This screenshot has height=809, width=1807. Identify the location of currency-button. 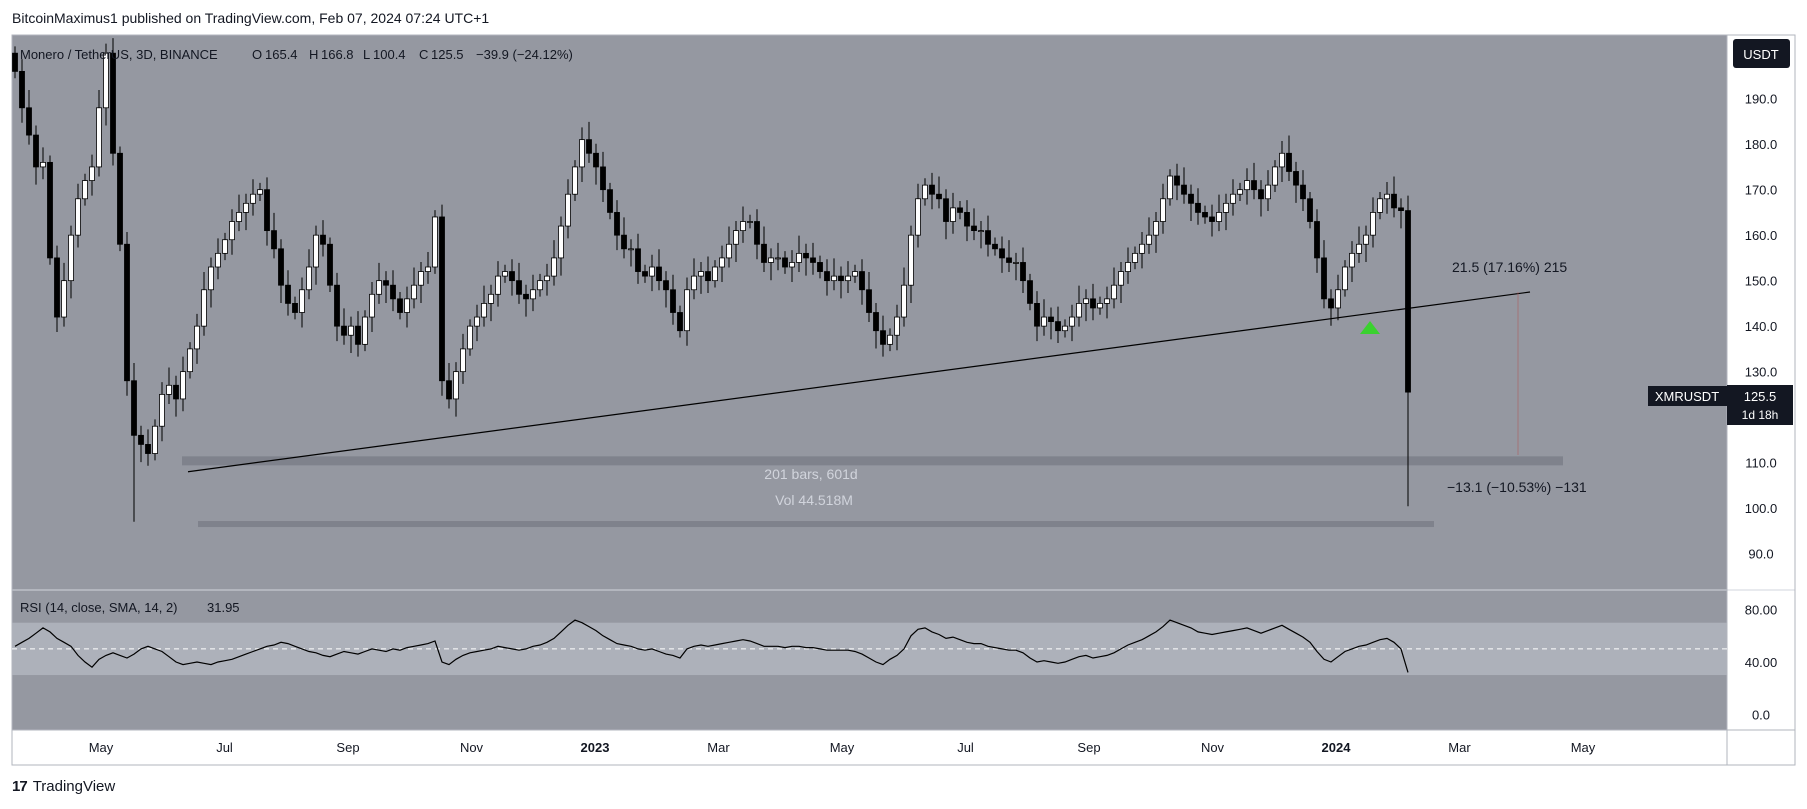
(1761, 53).